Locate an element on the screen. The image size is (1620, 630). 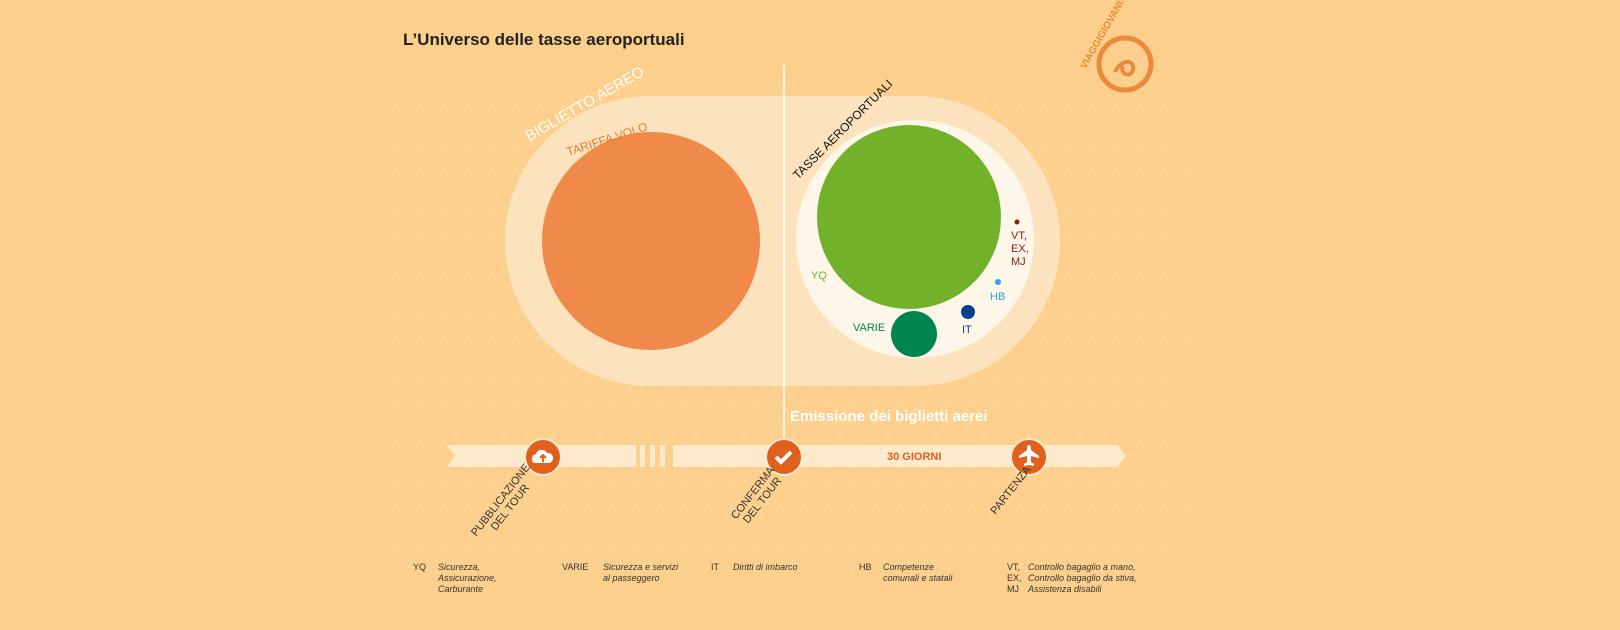
yq-bubble is located at coordinates (909, 217).